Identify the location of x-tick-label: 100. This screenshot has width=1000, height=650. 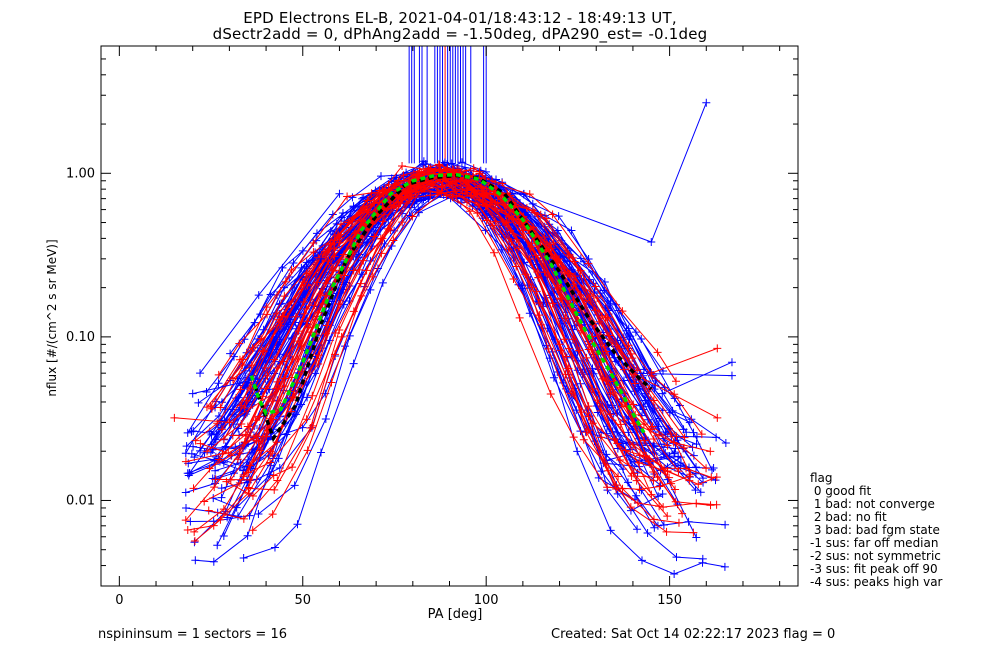
(486, 600).